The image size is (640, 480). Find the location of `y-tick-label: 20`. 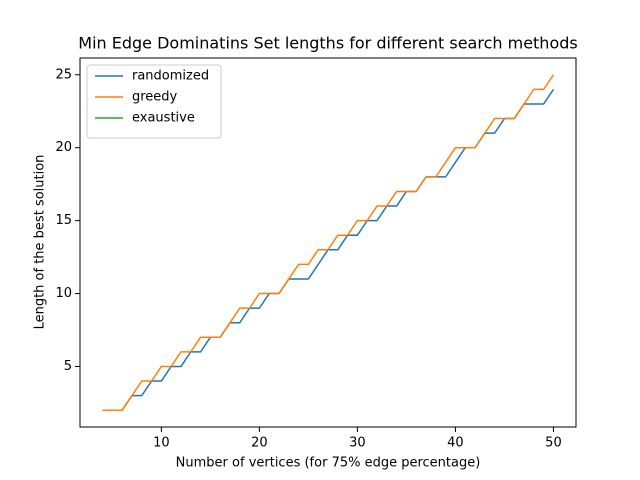

y-tick-label: 20 is located at coordinates (63, 147).